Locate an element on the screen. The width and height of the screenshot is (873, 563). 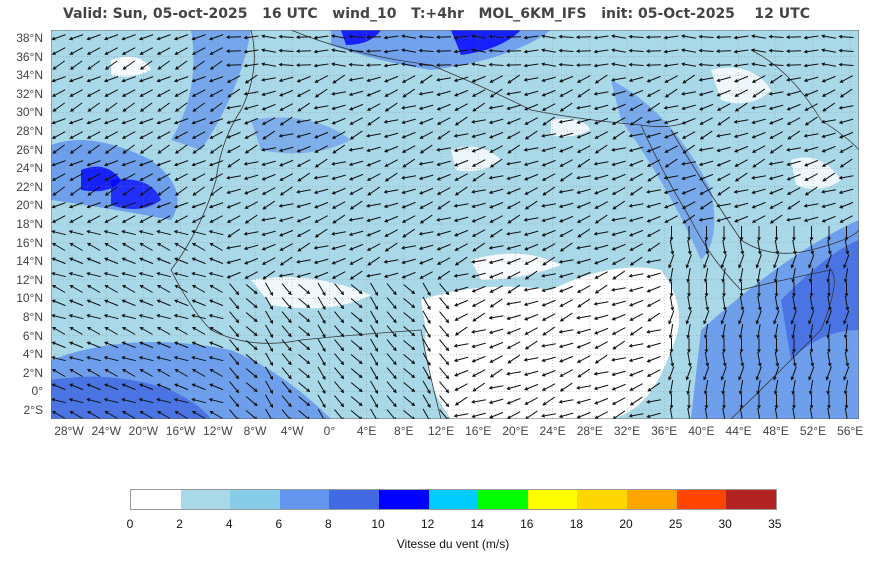
lon-tick-label: 0° is located at coordinates (329, 431).